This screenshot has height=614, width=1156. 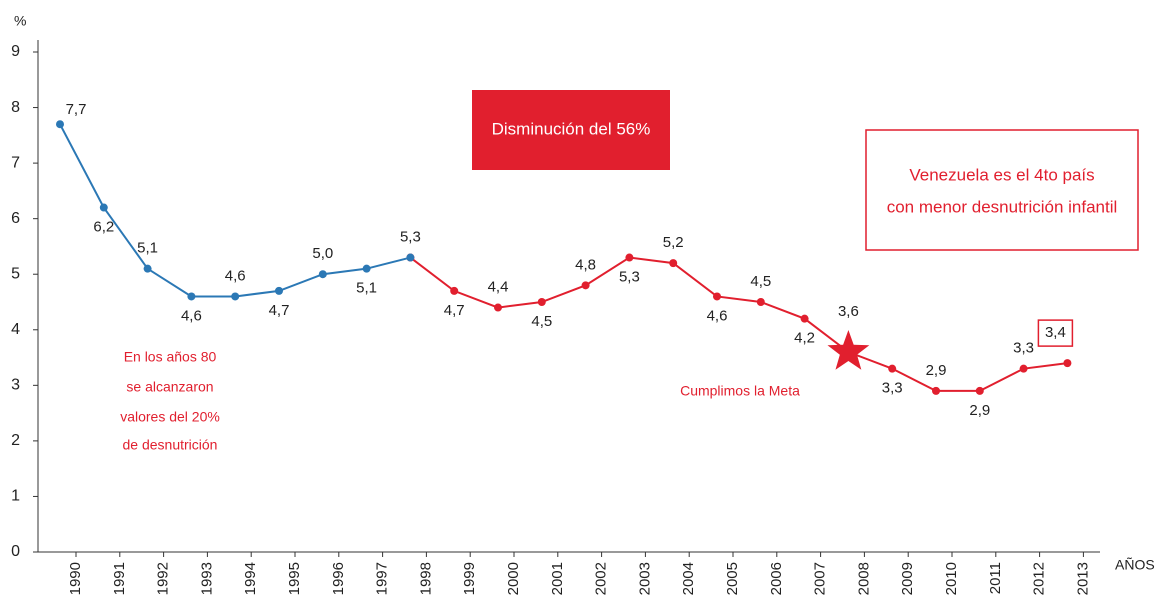 I want to click on x-axis-label: AÑOS, so click(x=1135, y=565).